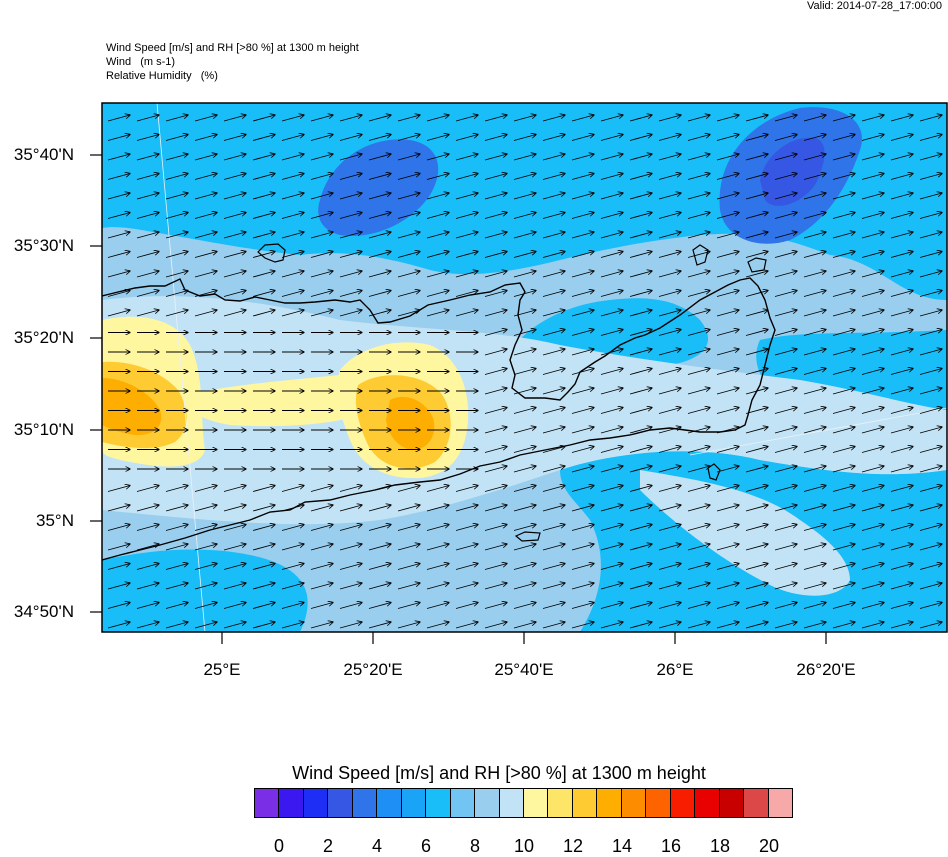 This screenshot has height=857, width=948. I want to click on colorbar-swatch, so click(438, 803).